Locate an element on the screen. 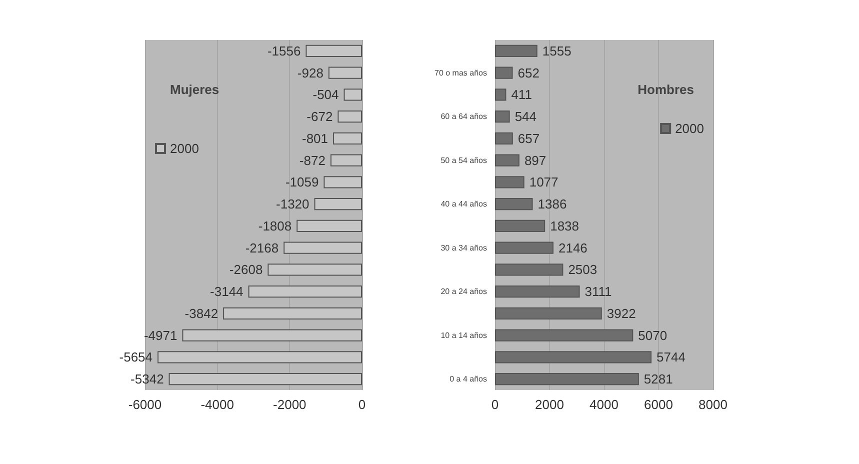 This screenshot has height=464, width=859. data-label: 897 is located at coordinates (535, 160).